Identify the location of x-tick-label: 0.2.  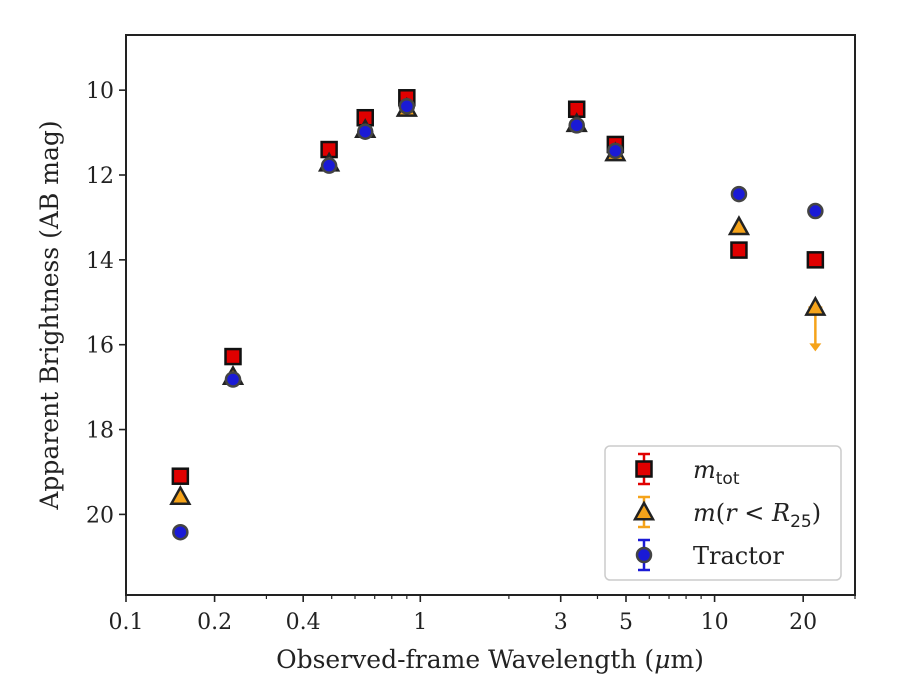
(214, 622).